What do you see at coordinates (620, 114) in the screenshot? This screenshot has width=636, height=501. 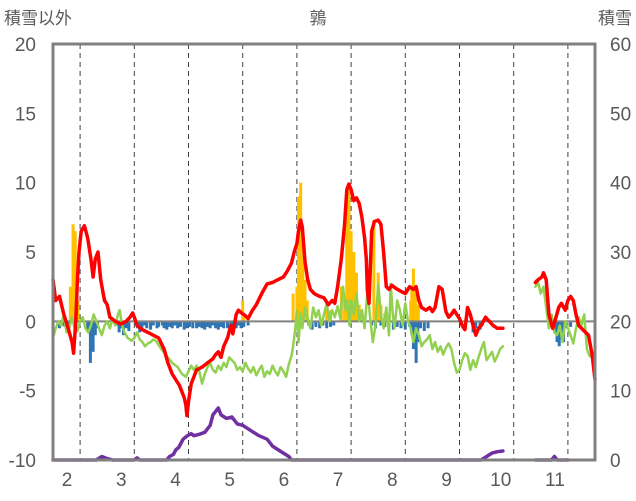 I see `y-right-tick-label: 50` at bounding box center [620, 114].